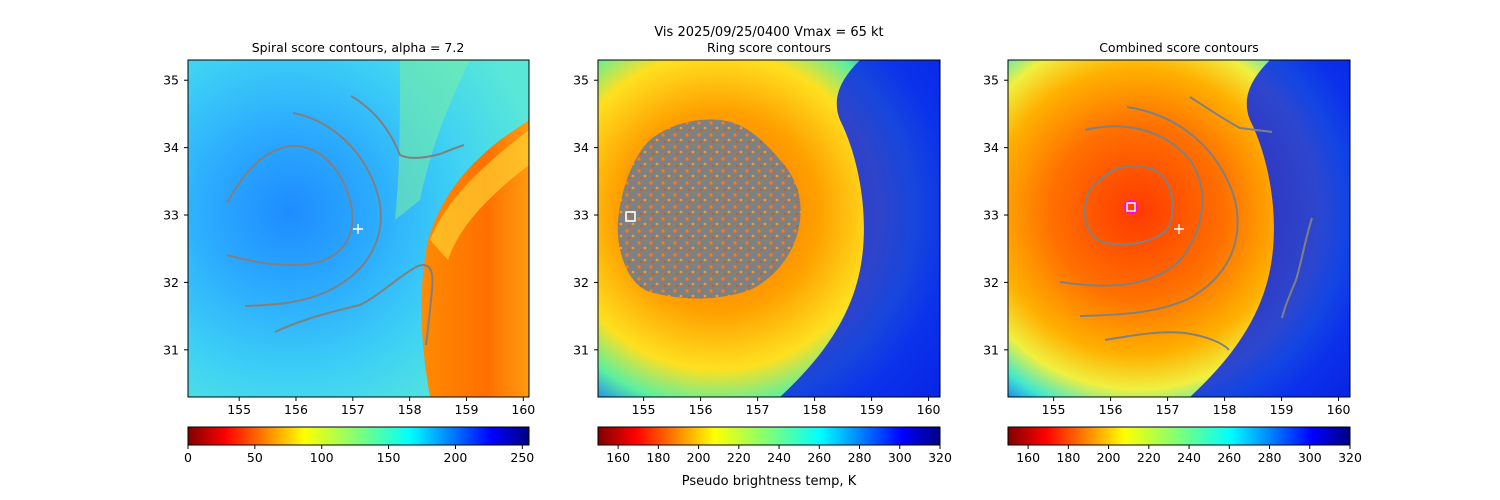 This screenshot has height=500, width=1500. I want to click on spiral-contours, so click(345, 220).